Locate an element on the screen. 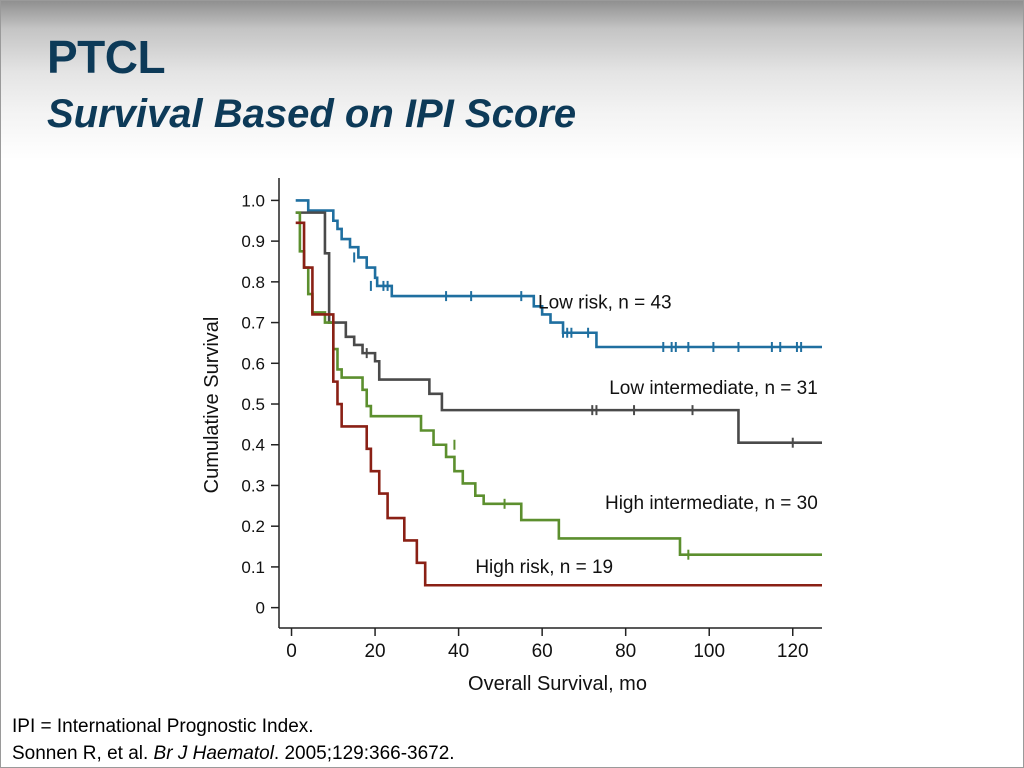 The height and width of the screenshot is (768, 1024). reference-citation: . 2005;129:366-3672. is located at coordinates (364, 753).